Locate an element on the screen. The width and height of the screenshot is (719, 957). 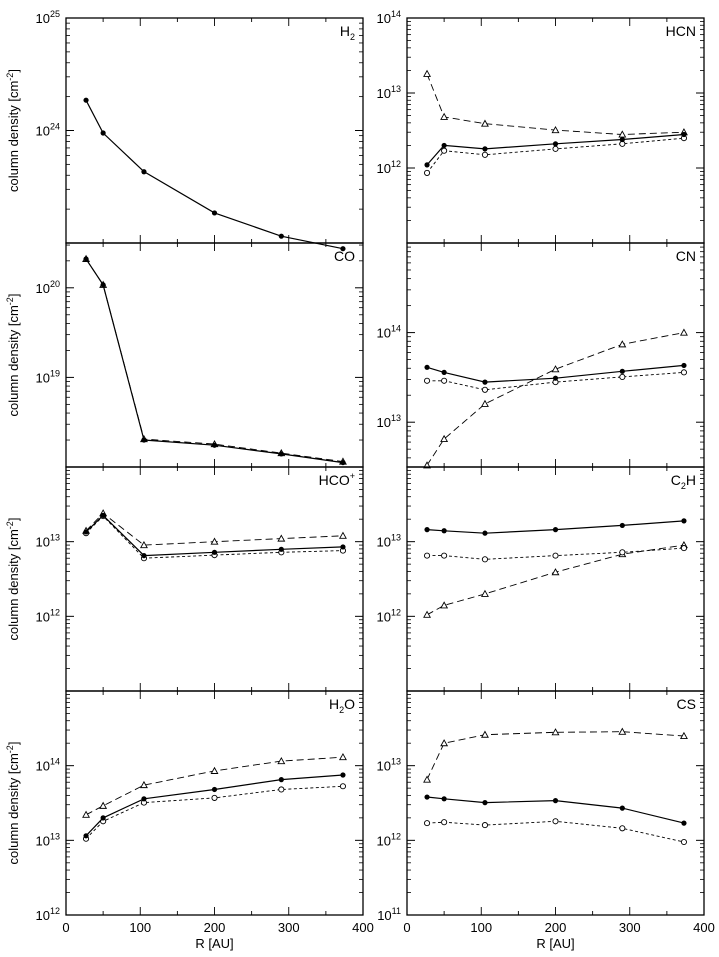
panel-title: CO is located at coordinates (344, 256).